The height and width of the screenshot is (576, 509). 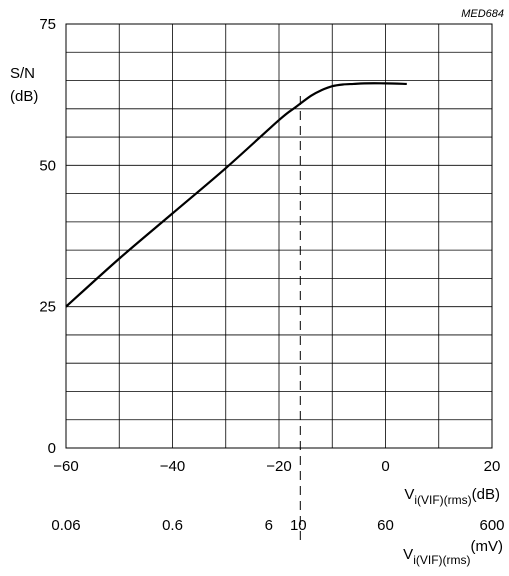 What do you see at coordinates (47, 307) in the screenshot?
I see `y-tick-label: 25` at bounding box center [47, 307].